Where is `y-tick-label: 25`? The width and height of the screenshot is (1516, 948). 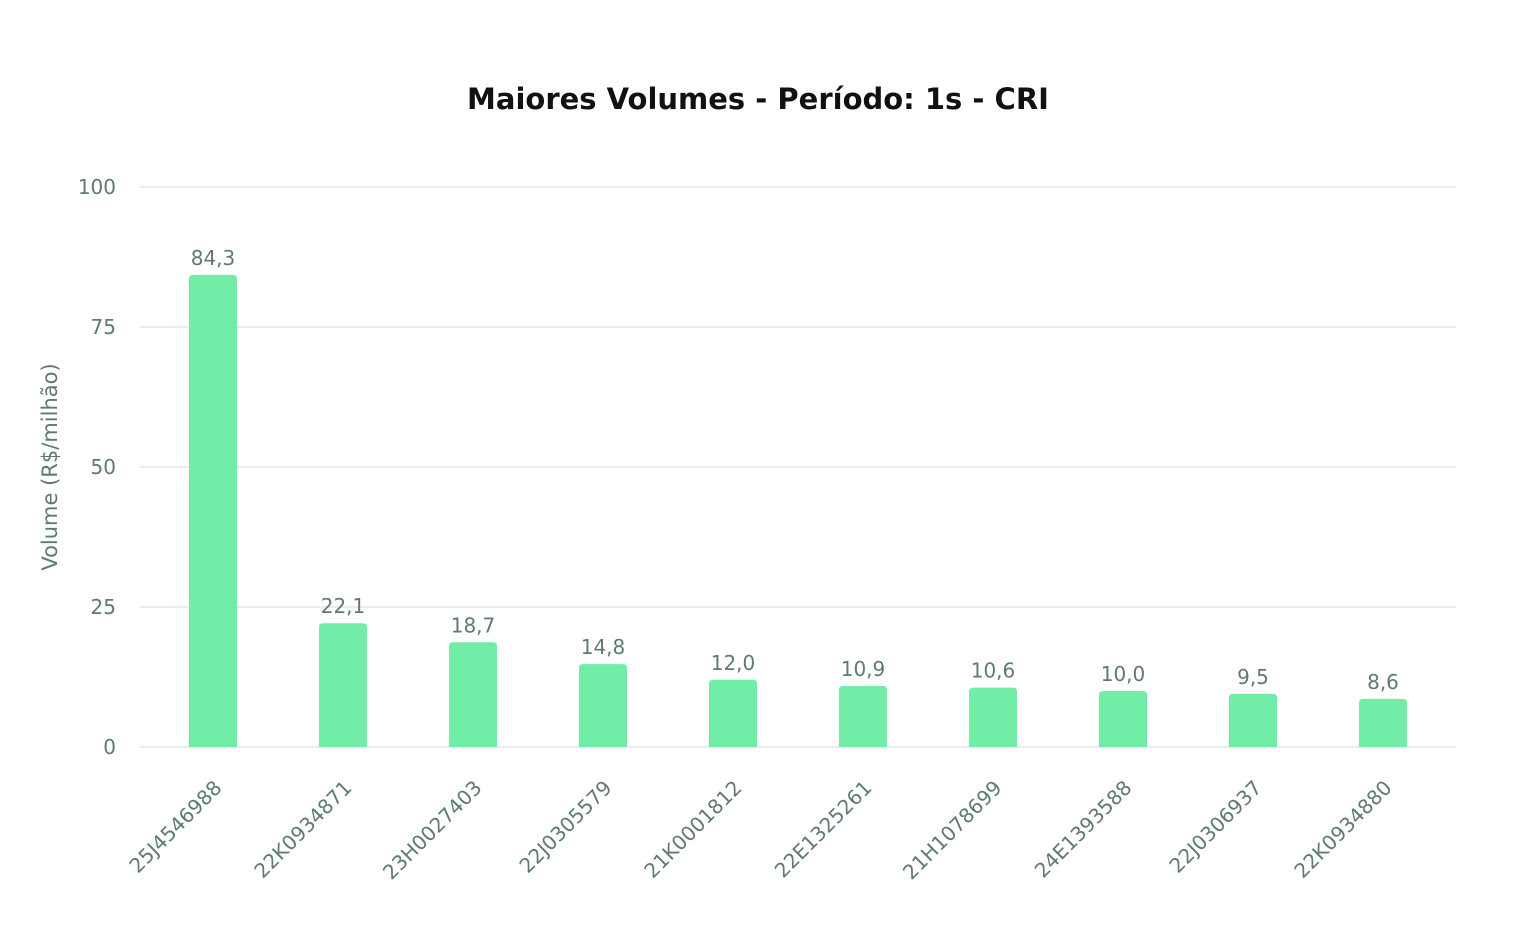
y-tick-label: 25 is located at coordinates (103, 607).